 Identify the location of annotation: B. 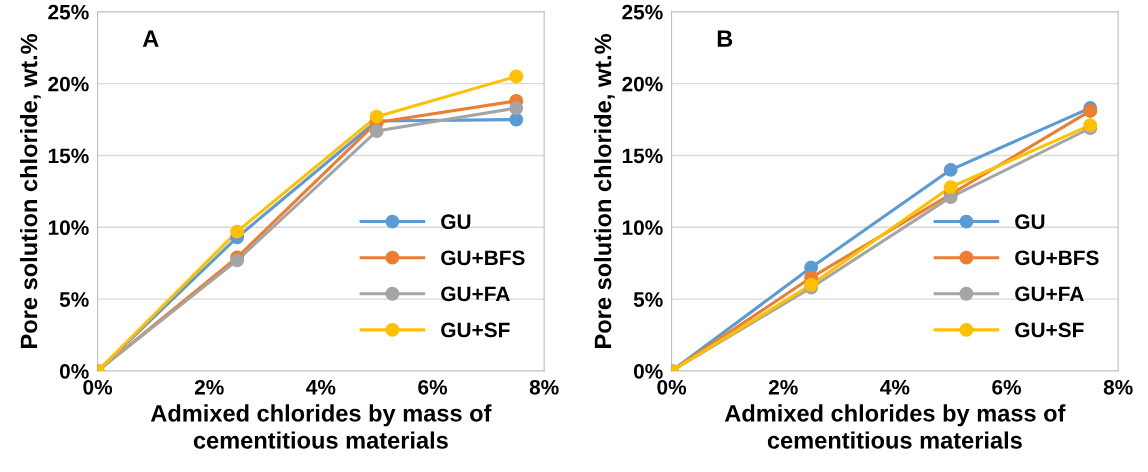
(725, 38).